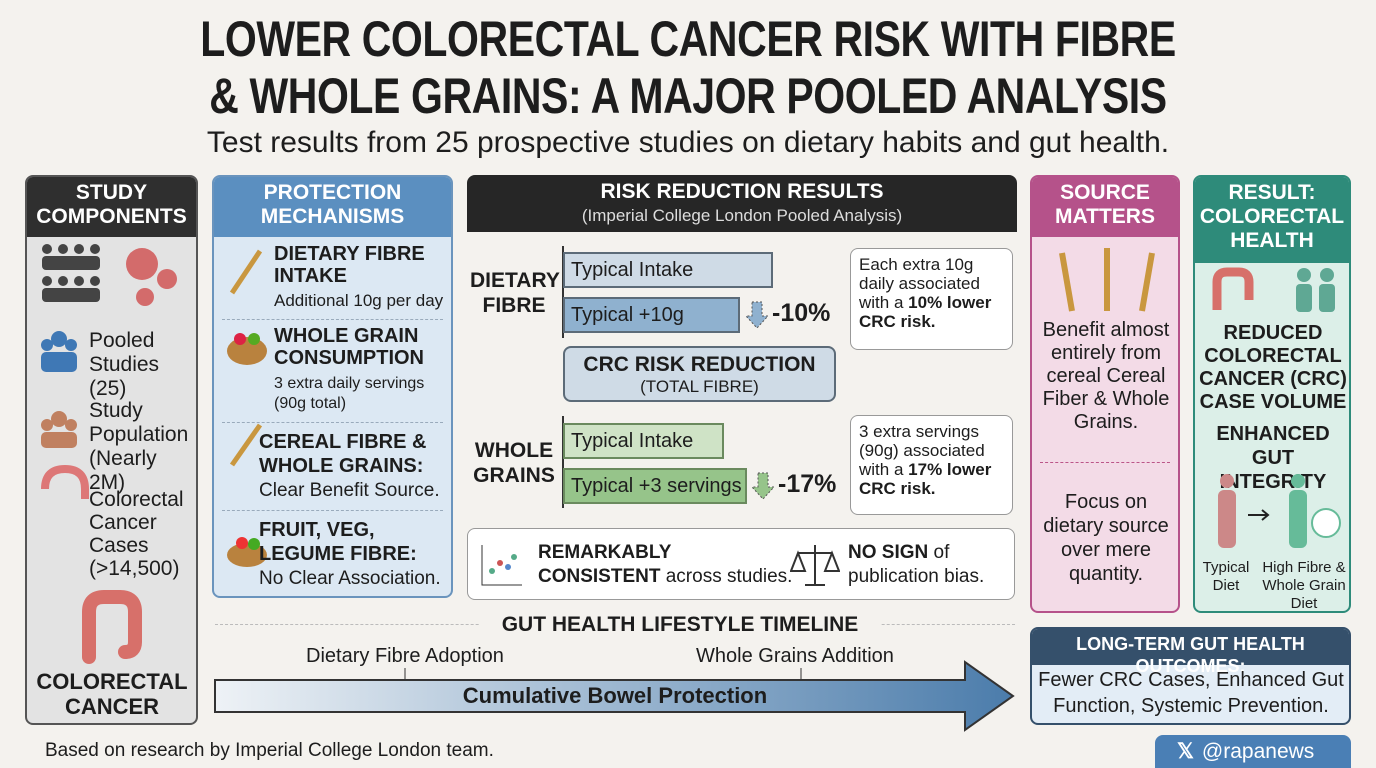 The image size is (1376, 768). I want to click on panel-header: RESULT: COLORECTAL HEALTH, so click(1272, 220).